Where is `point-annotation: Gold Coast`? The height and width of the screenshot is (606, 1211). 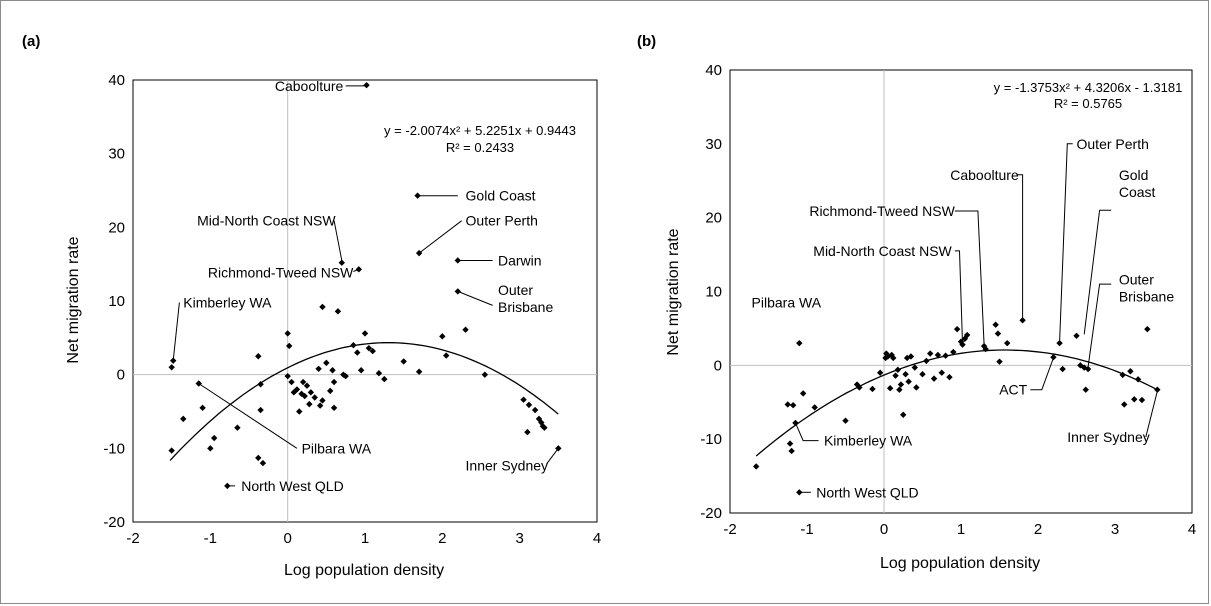 point-annotation: Gold Coast is located at coordinates (501, 196).